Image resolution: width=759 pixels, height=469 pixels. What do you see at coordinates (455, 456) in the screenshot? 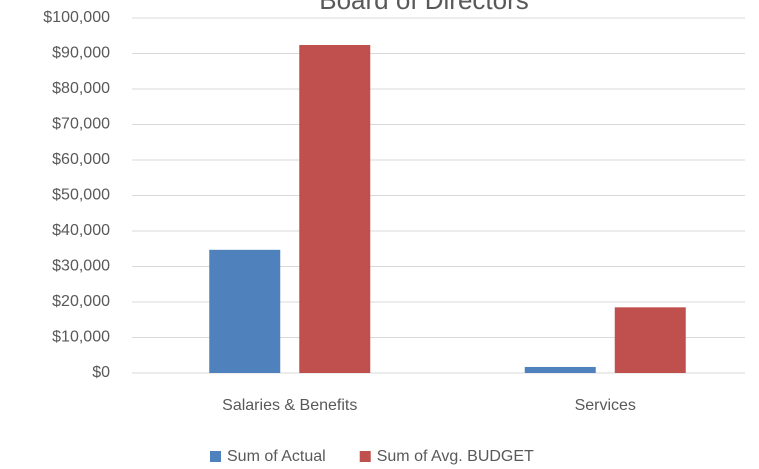
I see `legend-label: Sum of Avg. BUDGET` at bounding box center [455, 456].